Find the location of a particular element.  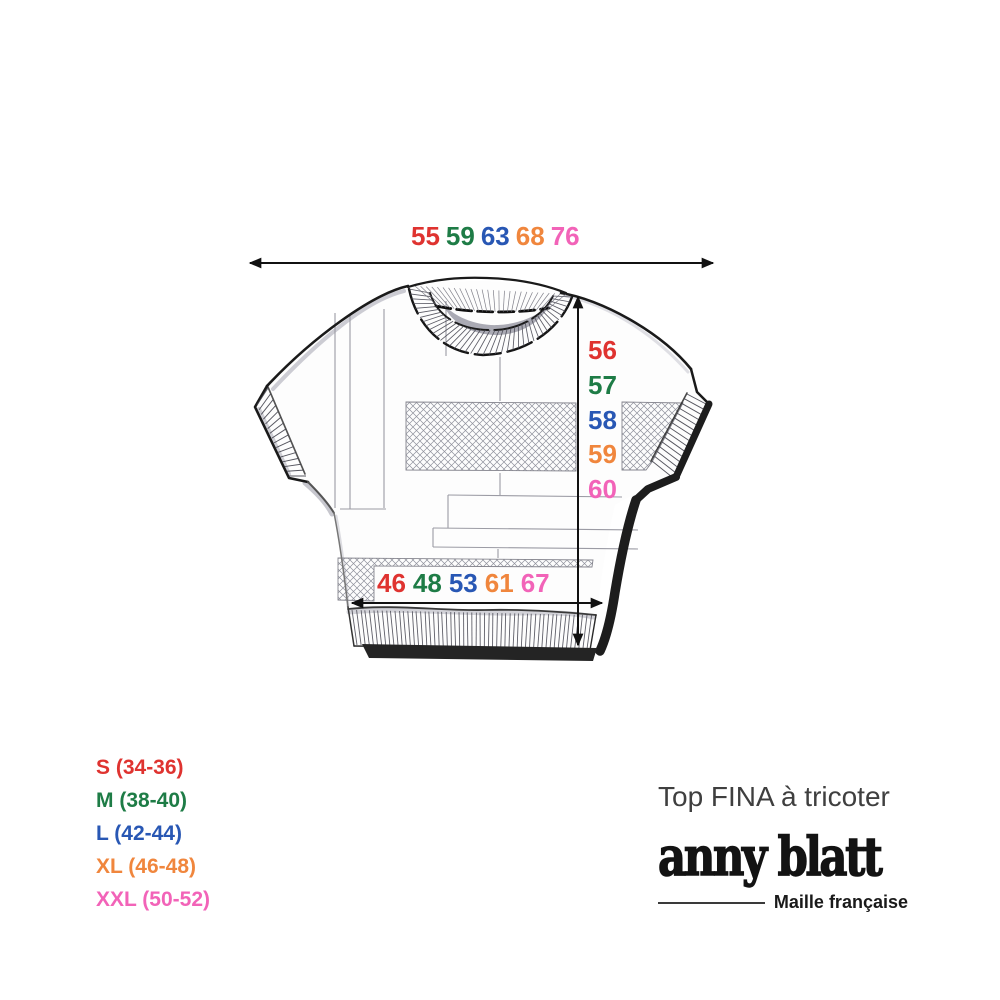

legend-size-xl: XL (46-48) is located at coordinates (146, 866).